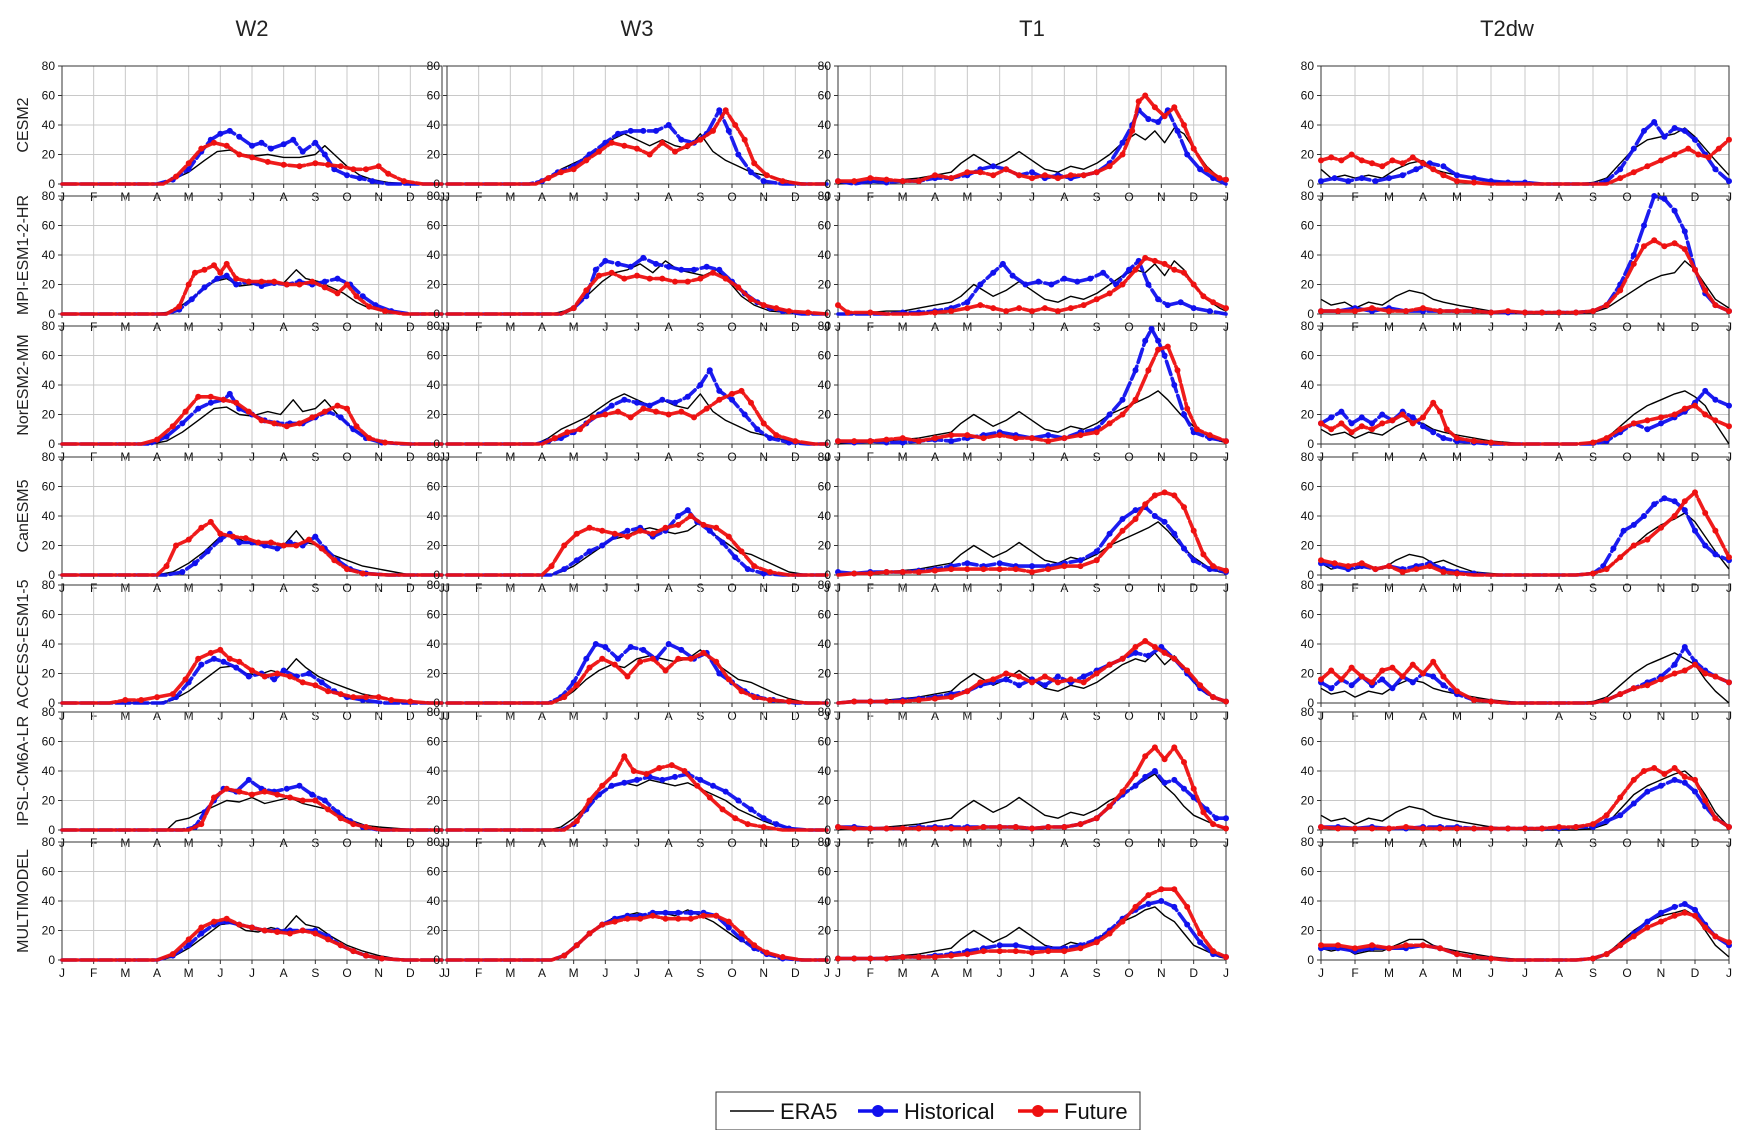 This screenshot has height=1130, width=1739. Describe the element at coordinates (51, 703) in the screenshot. I see `y-tick-label: 0` at that location.